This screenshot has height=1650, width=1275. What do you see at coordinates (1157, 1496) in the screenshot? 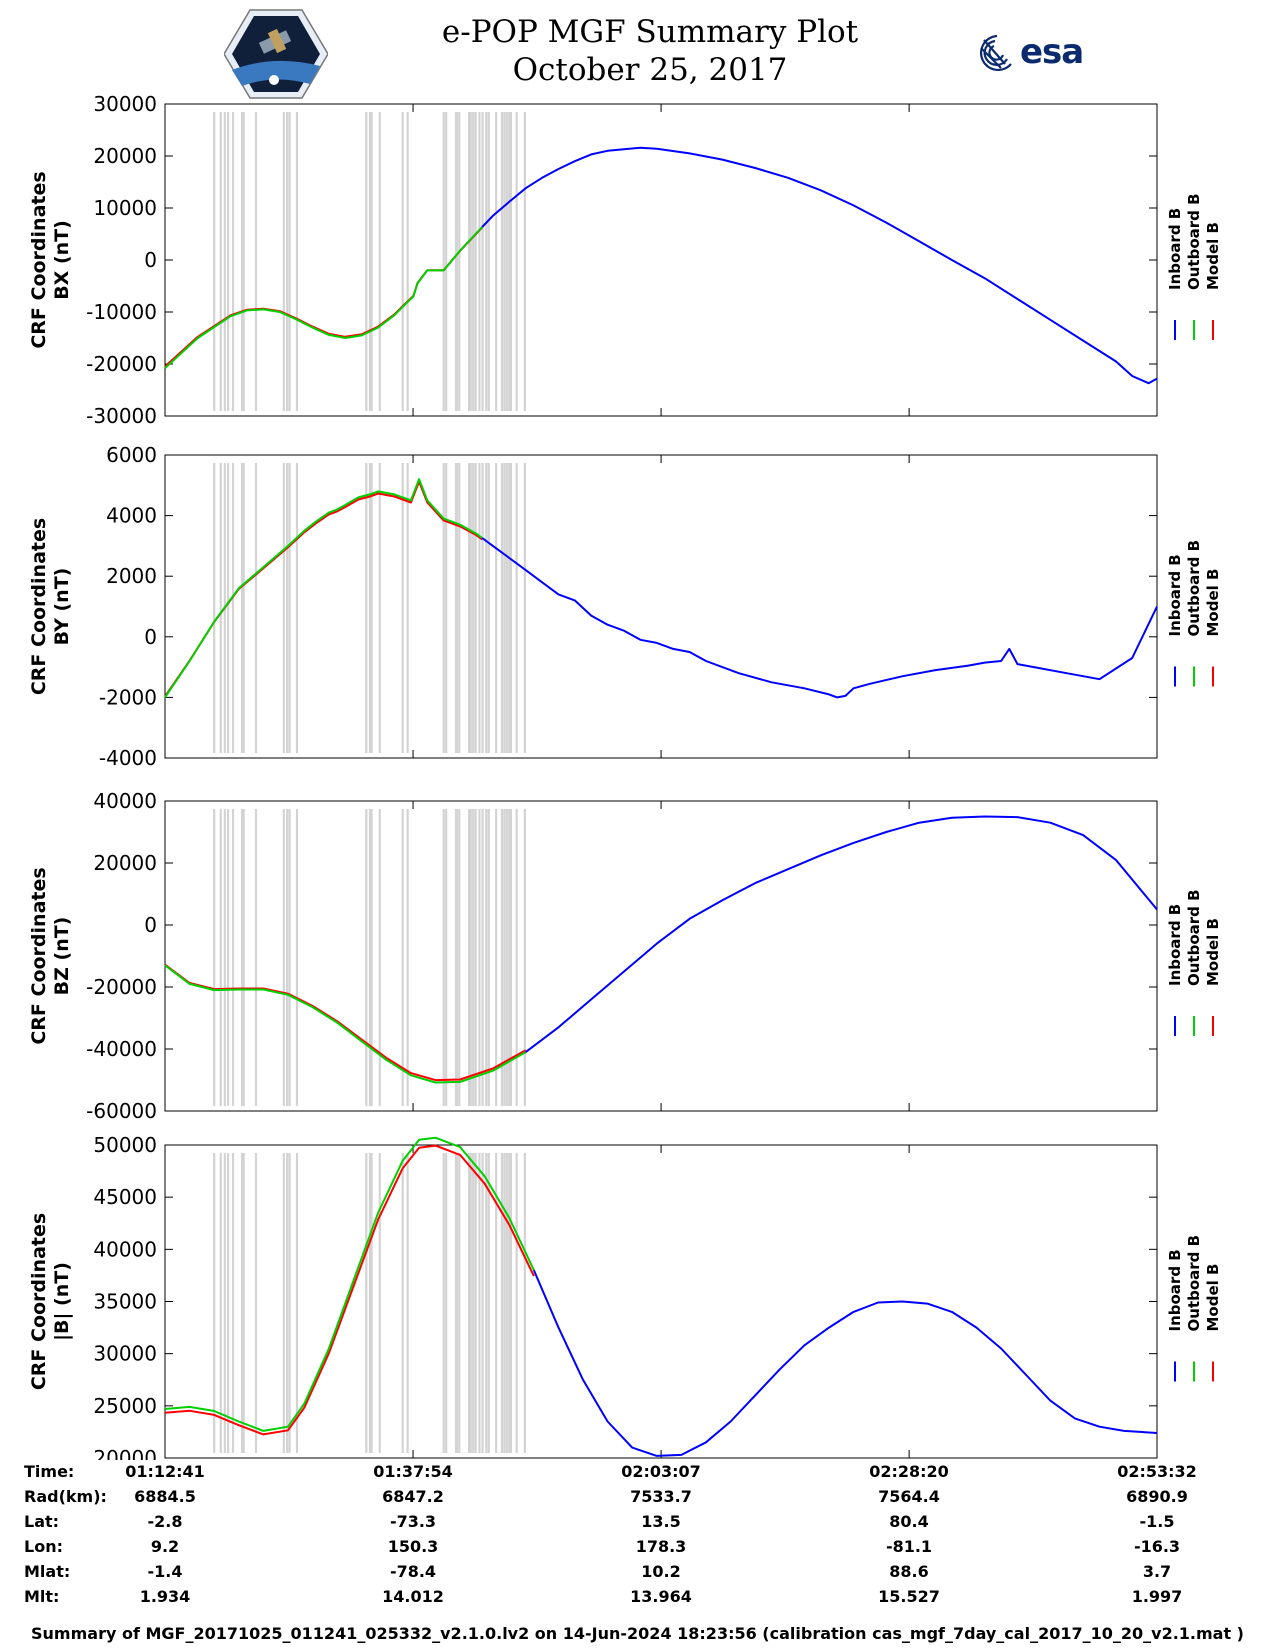
I see `orbit-value: 6890.9` at bounding box center [1157, 1496].